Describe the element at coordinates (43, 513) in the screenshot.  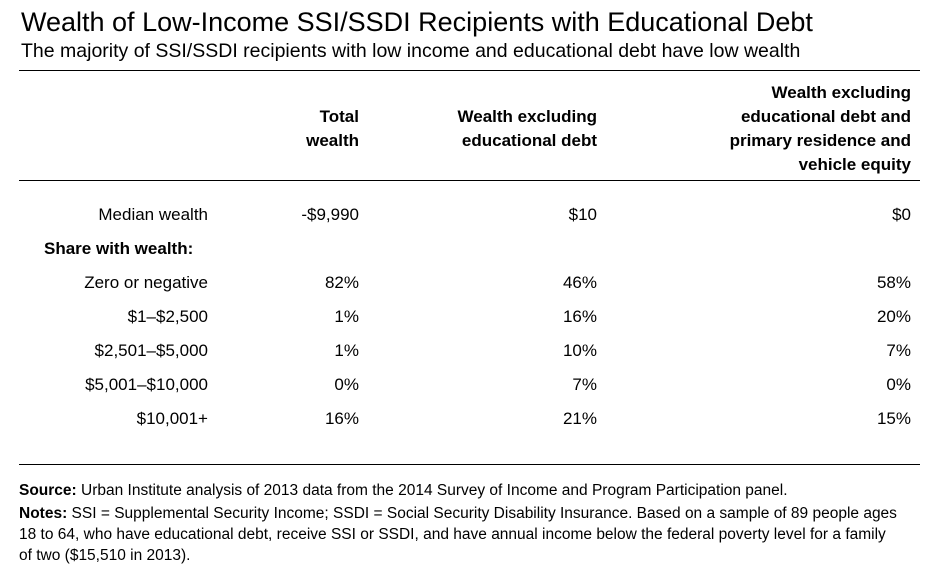
I see `notes-label: Notes:` at that location.